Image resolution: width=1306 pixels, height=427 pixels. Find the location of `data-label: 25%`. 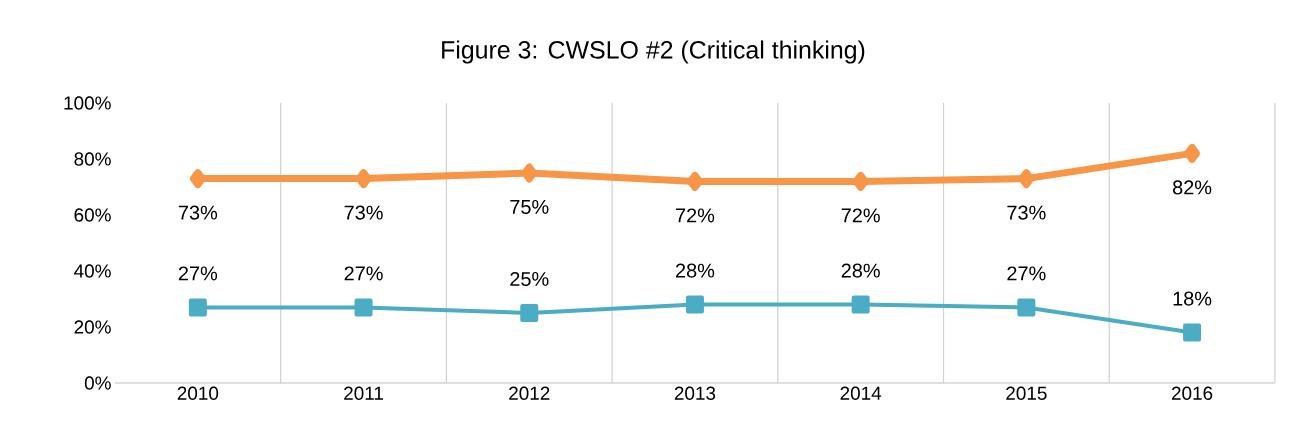

data-label: 25% is located at coordinates (529, 279).